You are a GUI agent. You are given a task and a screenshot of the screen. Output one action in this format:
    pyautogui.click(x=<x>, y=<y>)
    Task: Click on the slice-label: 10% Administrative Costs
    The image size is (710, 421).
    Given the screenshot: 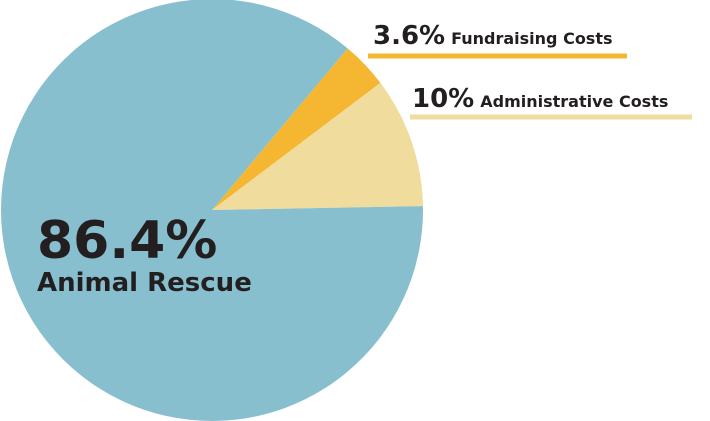 What is the action you would take?
    pyautogui.click(x=540, y=99)
    